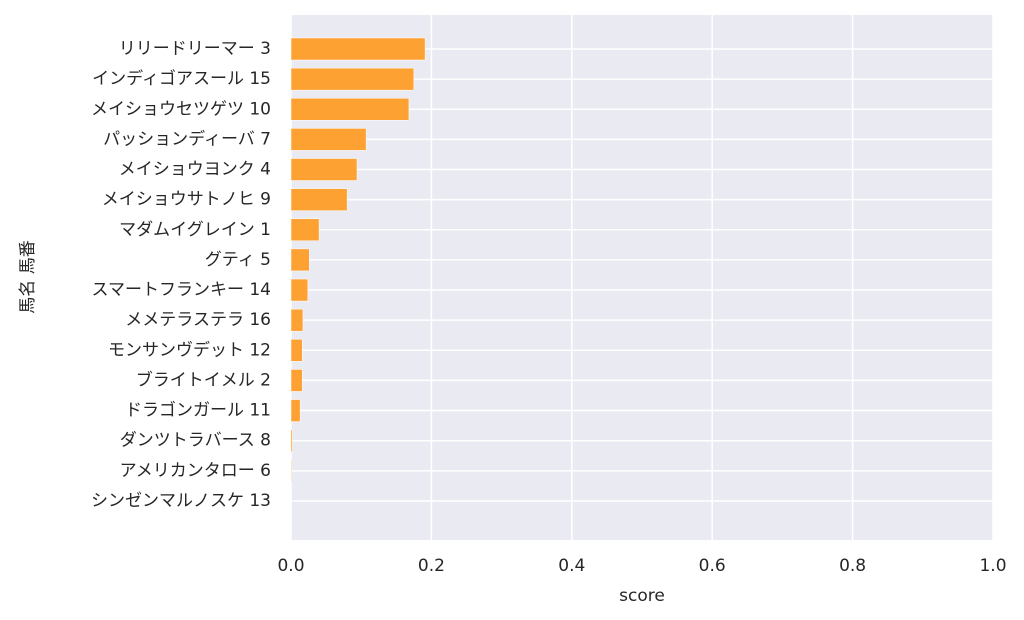  I want to click on x-tick-label: 1.0, so click(992, 566).